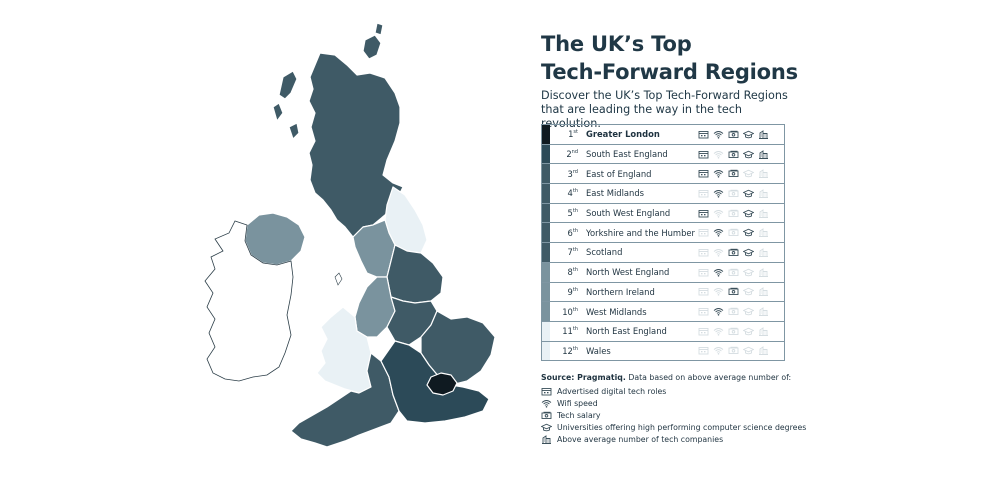 The height and width of the screenshot is (479, 1000). What do you see at coordinates (620, 291) in the screenshot?
I see `rank-region-name: Northern Ireland` at bounding box center [620, 291].